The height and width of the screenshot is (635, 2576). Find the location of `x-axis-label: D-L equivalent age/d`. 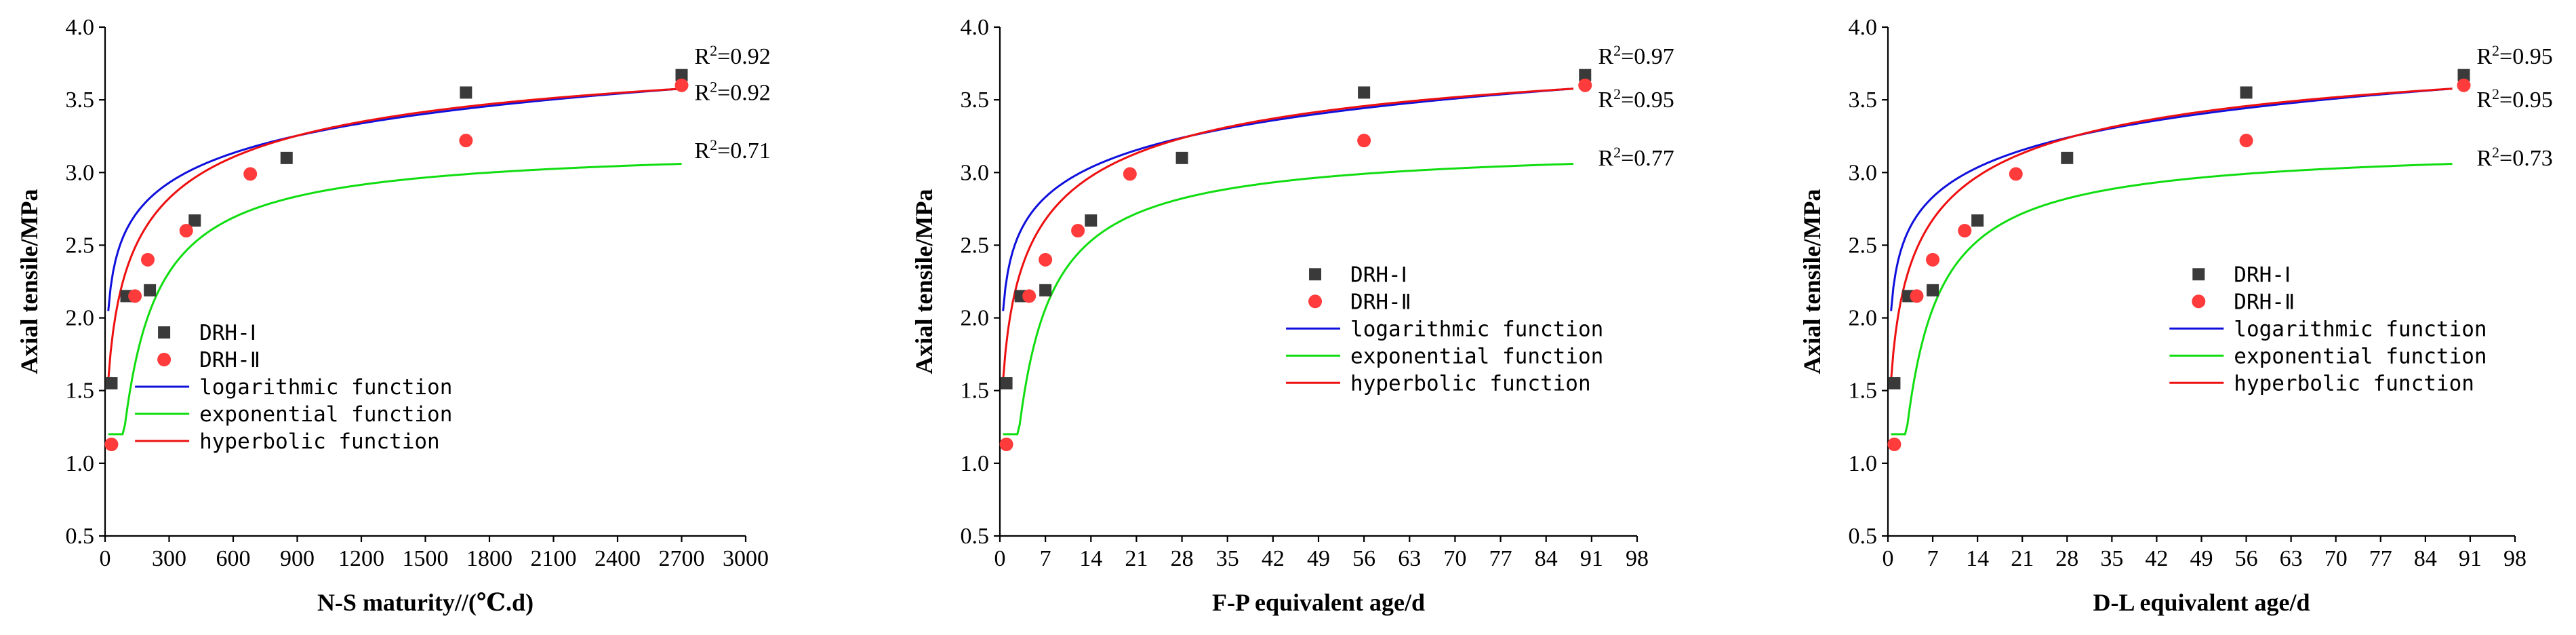

x-axis-label: D-L equivalent age/d is located at coordinates (2201, 603).